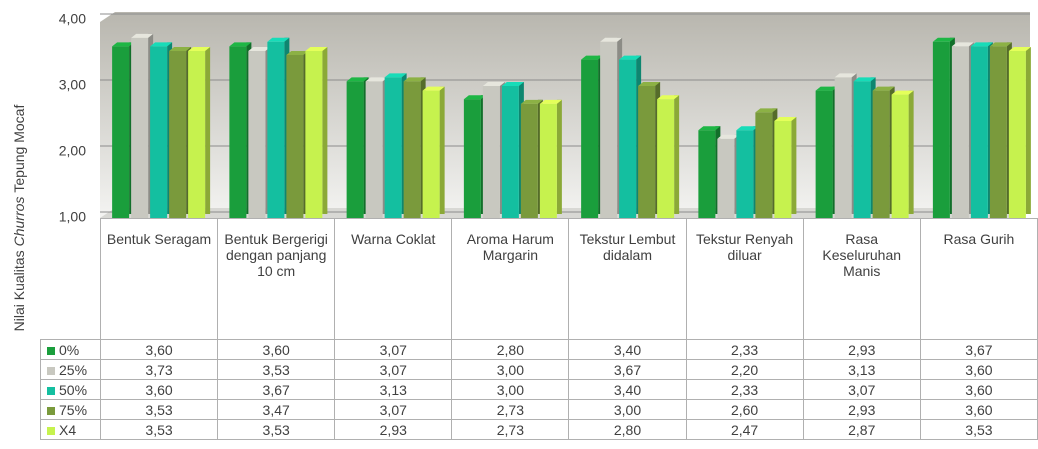  I want to click on table-cell: 3,73, so click(159, 369).